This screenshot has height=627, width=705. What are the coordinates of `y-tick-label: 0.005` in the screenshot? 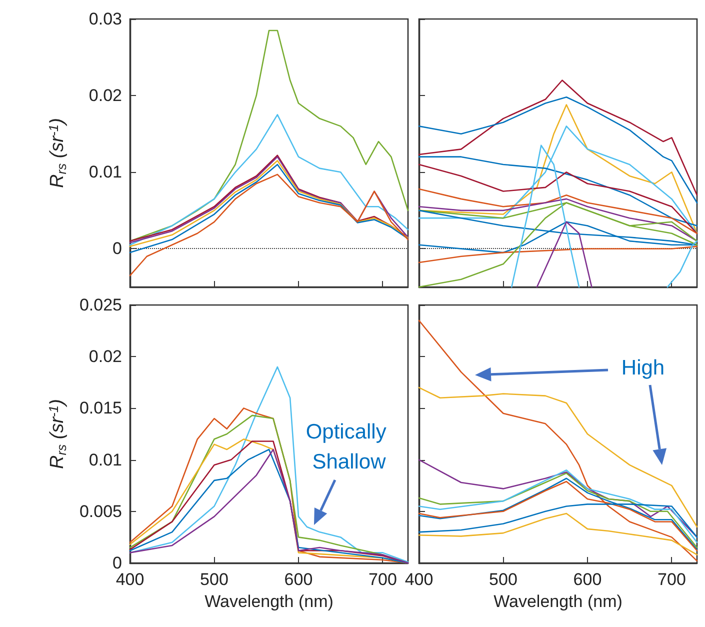 It's located at (100, 511).